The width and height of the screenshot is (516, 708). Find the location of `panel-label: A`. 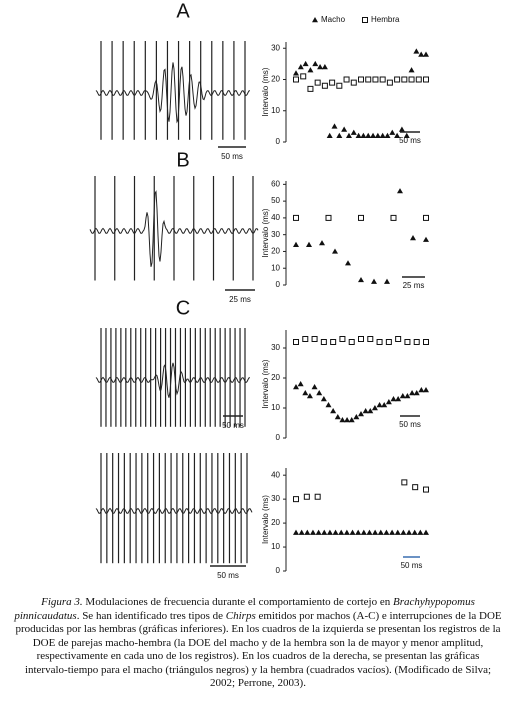

panel-label: A is located at coordinates (183, 11).